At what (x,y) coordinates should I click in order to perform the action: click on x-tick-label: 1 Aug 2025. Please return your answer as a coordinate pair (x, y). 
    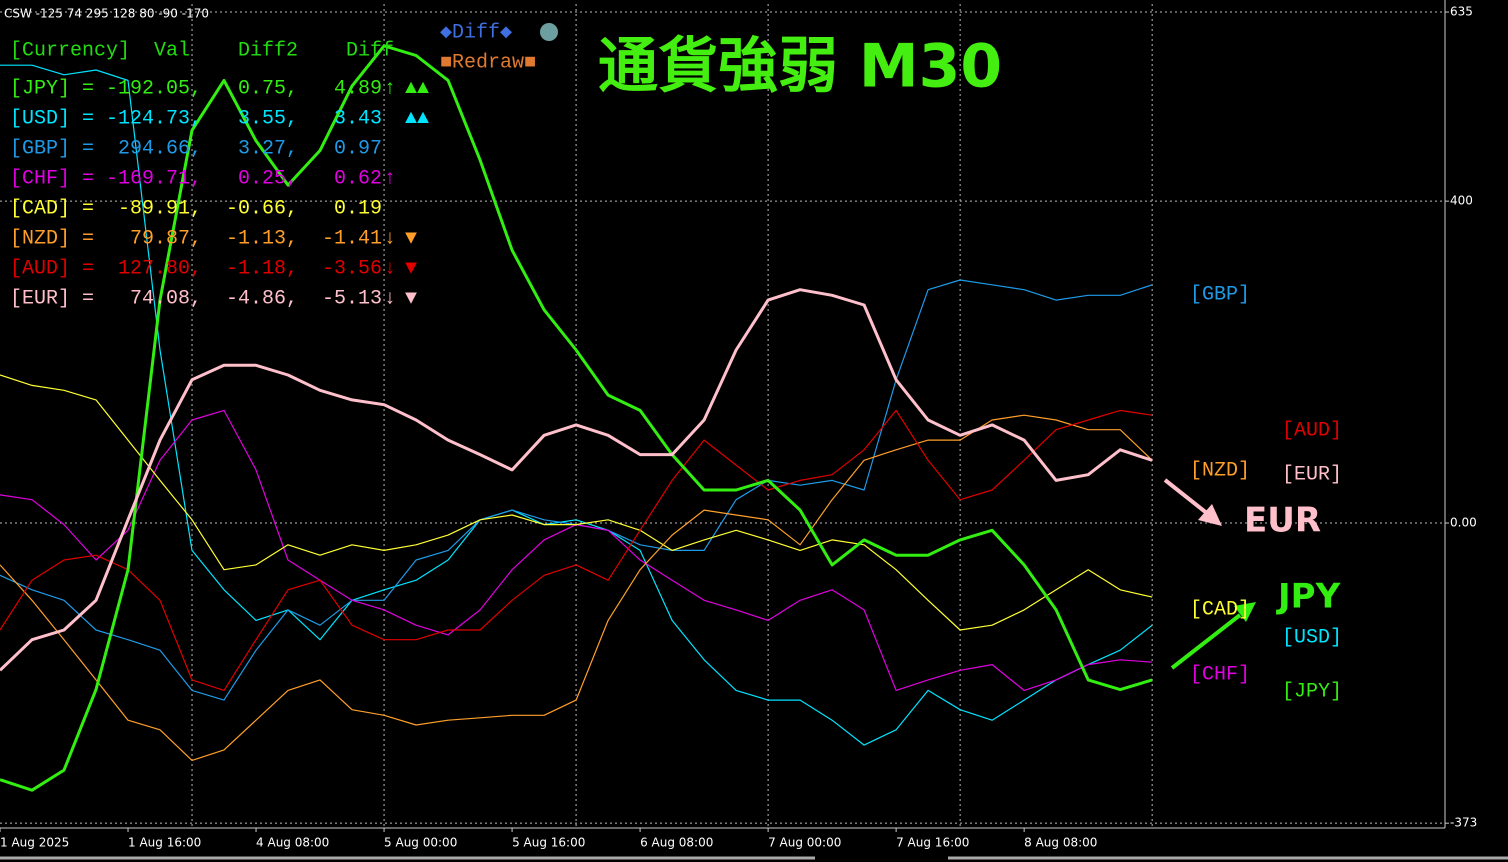
    Looking at the image, I should click on (34, 843).